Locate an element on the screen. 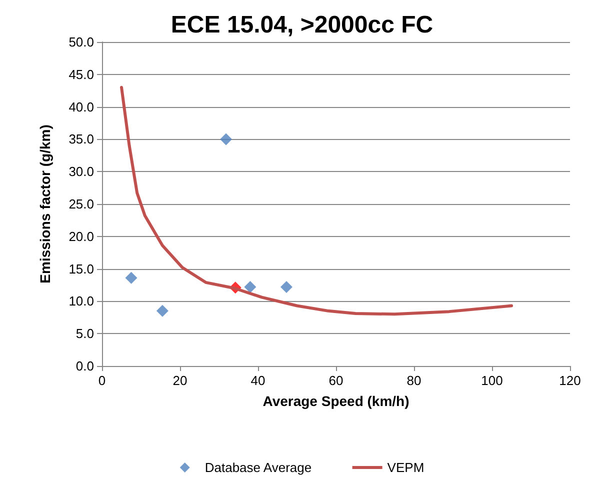 This screenshot has width=604, height=491. x-tick-label: 40 is located at coordinates (258, 380).